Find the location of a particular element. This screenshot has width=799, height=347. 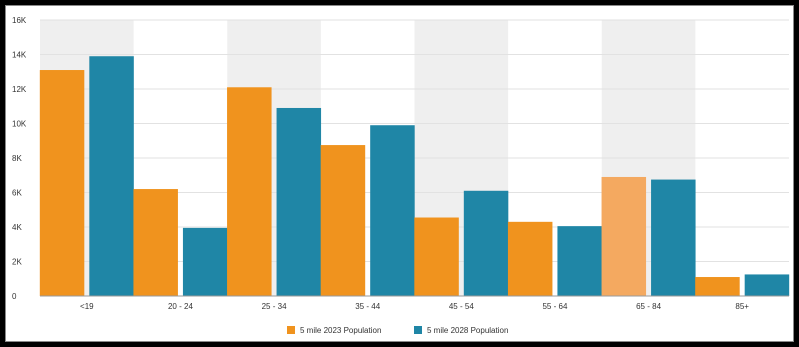

y-tick-label: 12K is located at coordinates (19, 89).